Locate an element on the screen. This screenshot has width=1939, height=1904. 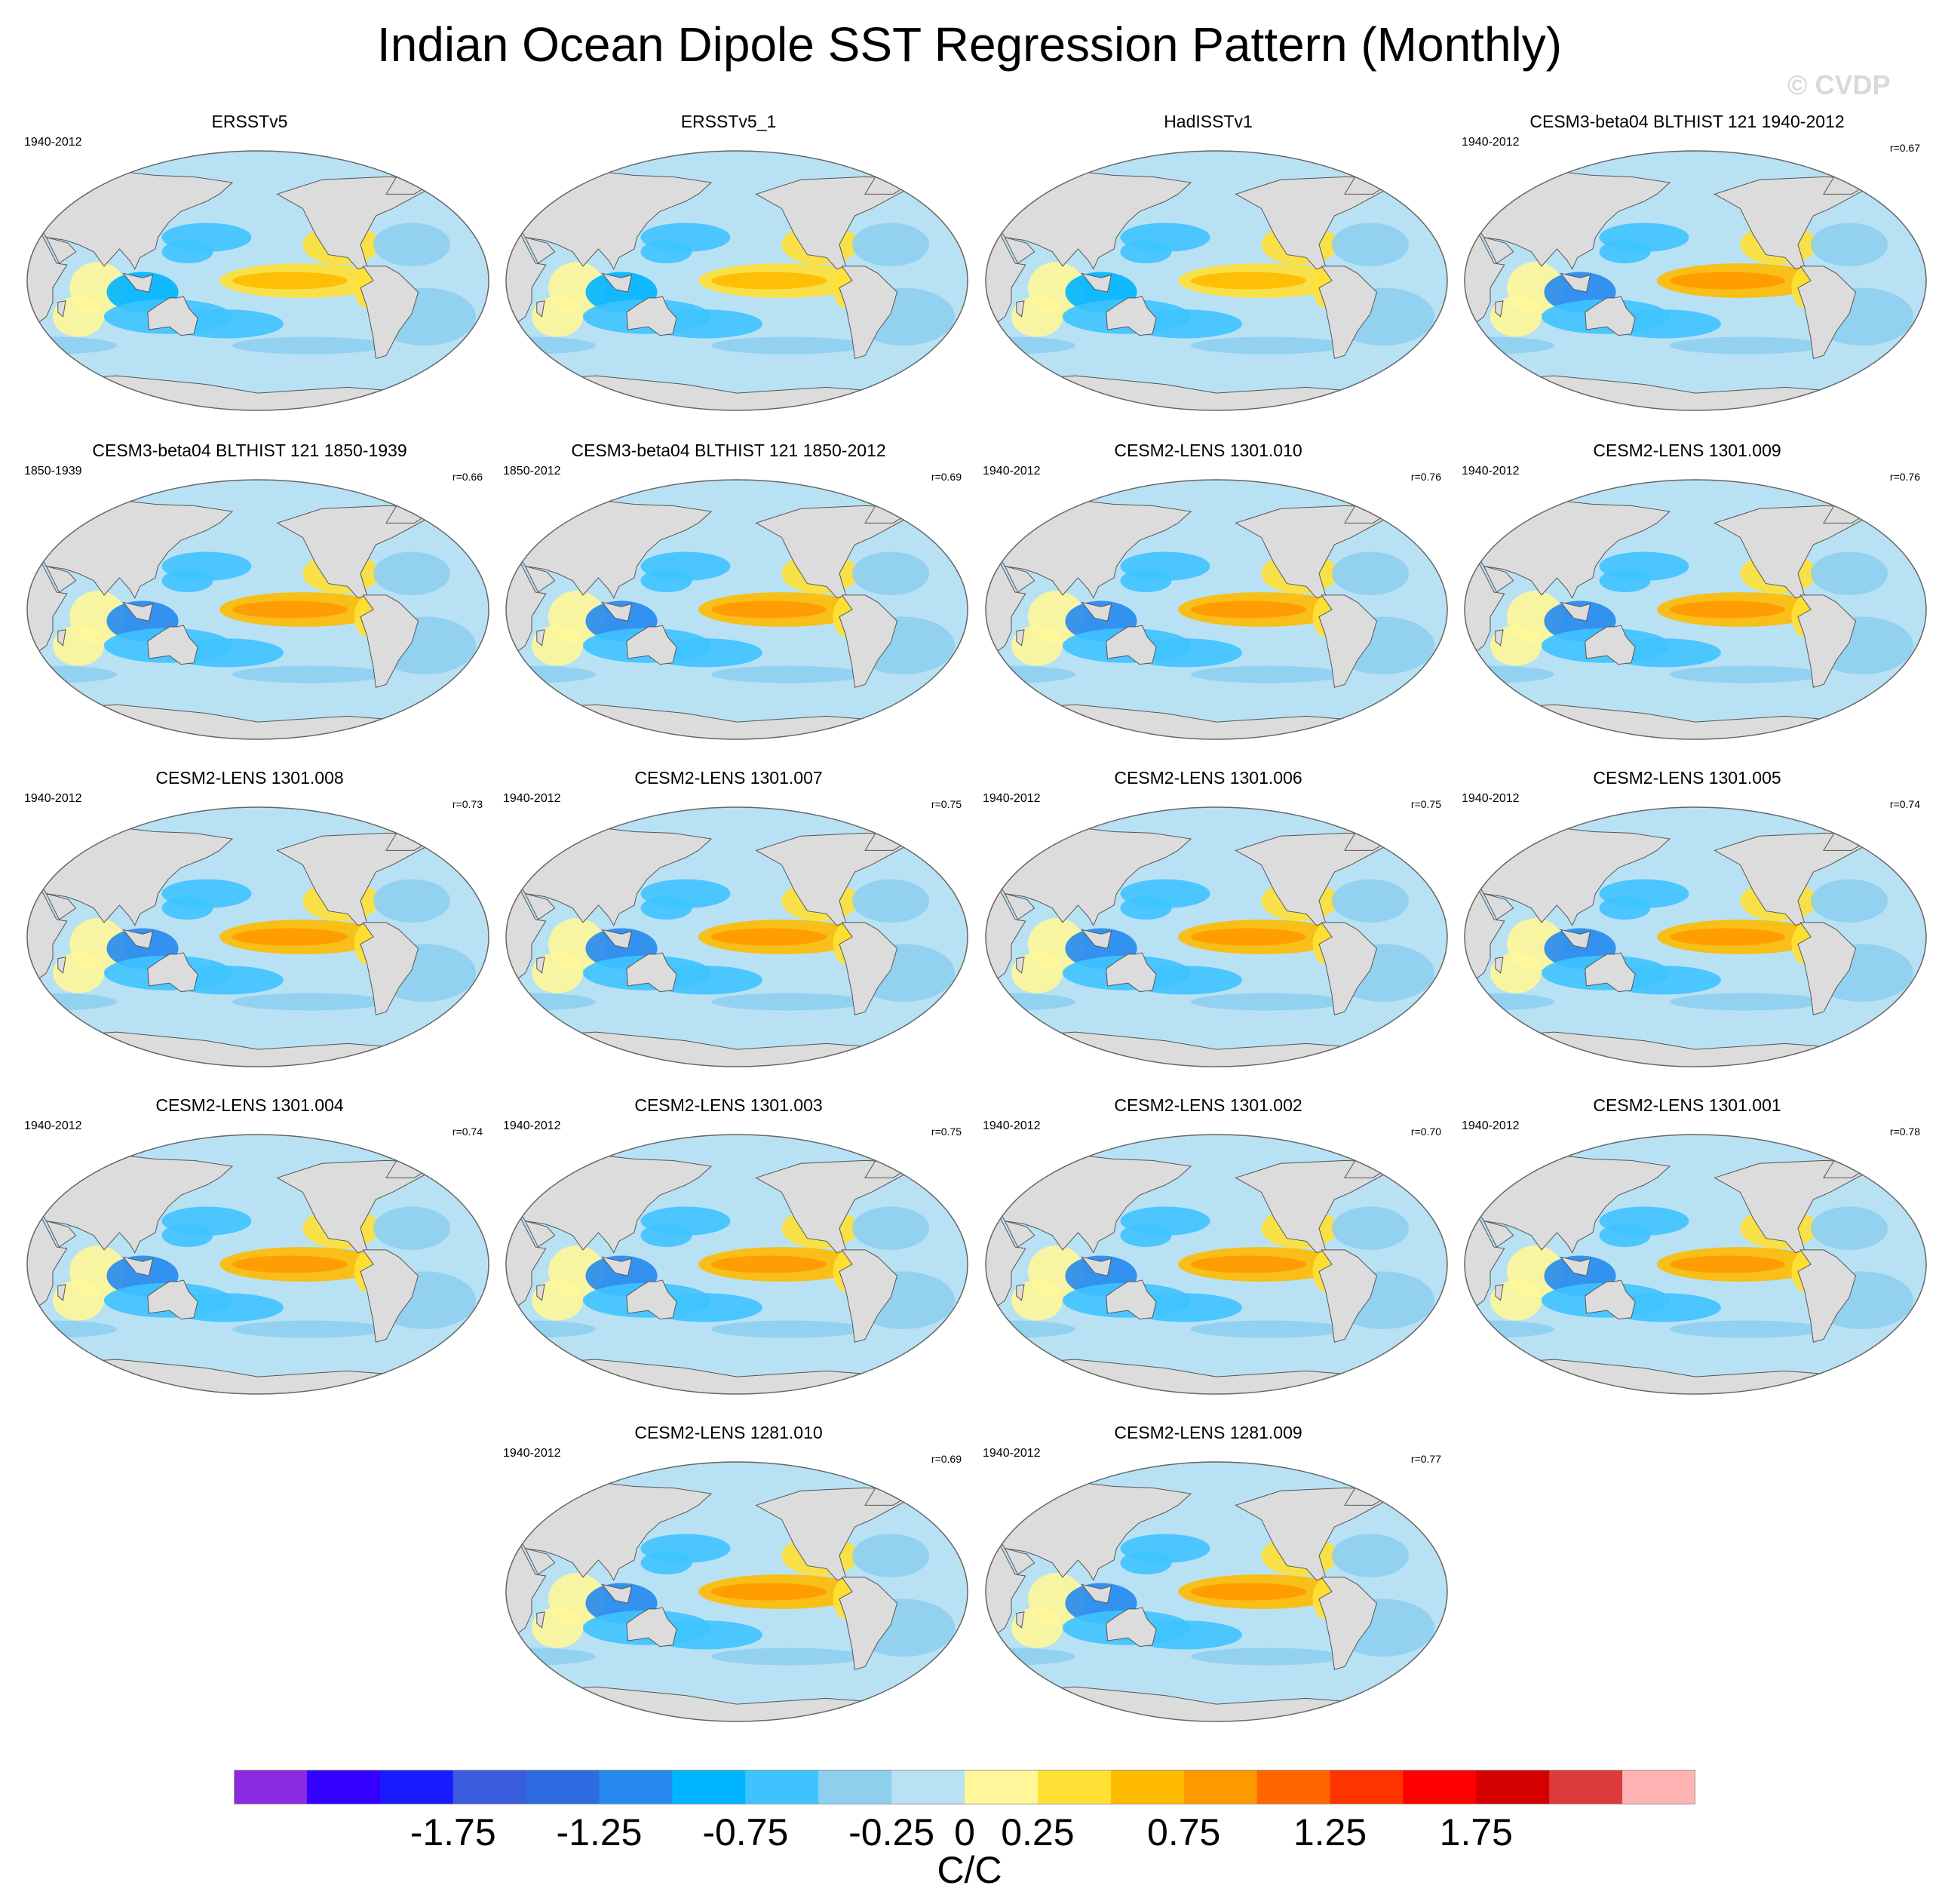
map-panel: HadISSTv1 is located at coordinates (1209, 271).